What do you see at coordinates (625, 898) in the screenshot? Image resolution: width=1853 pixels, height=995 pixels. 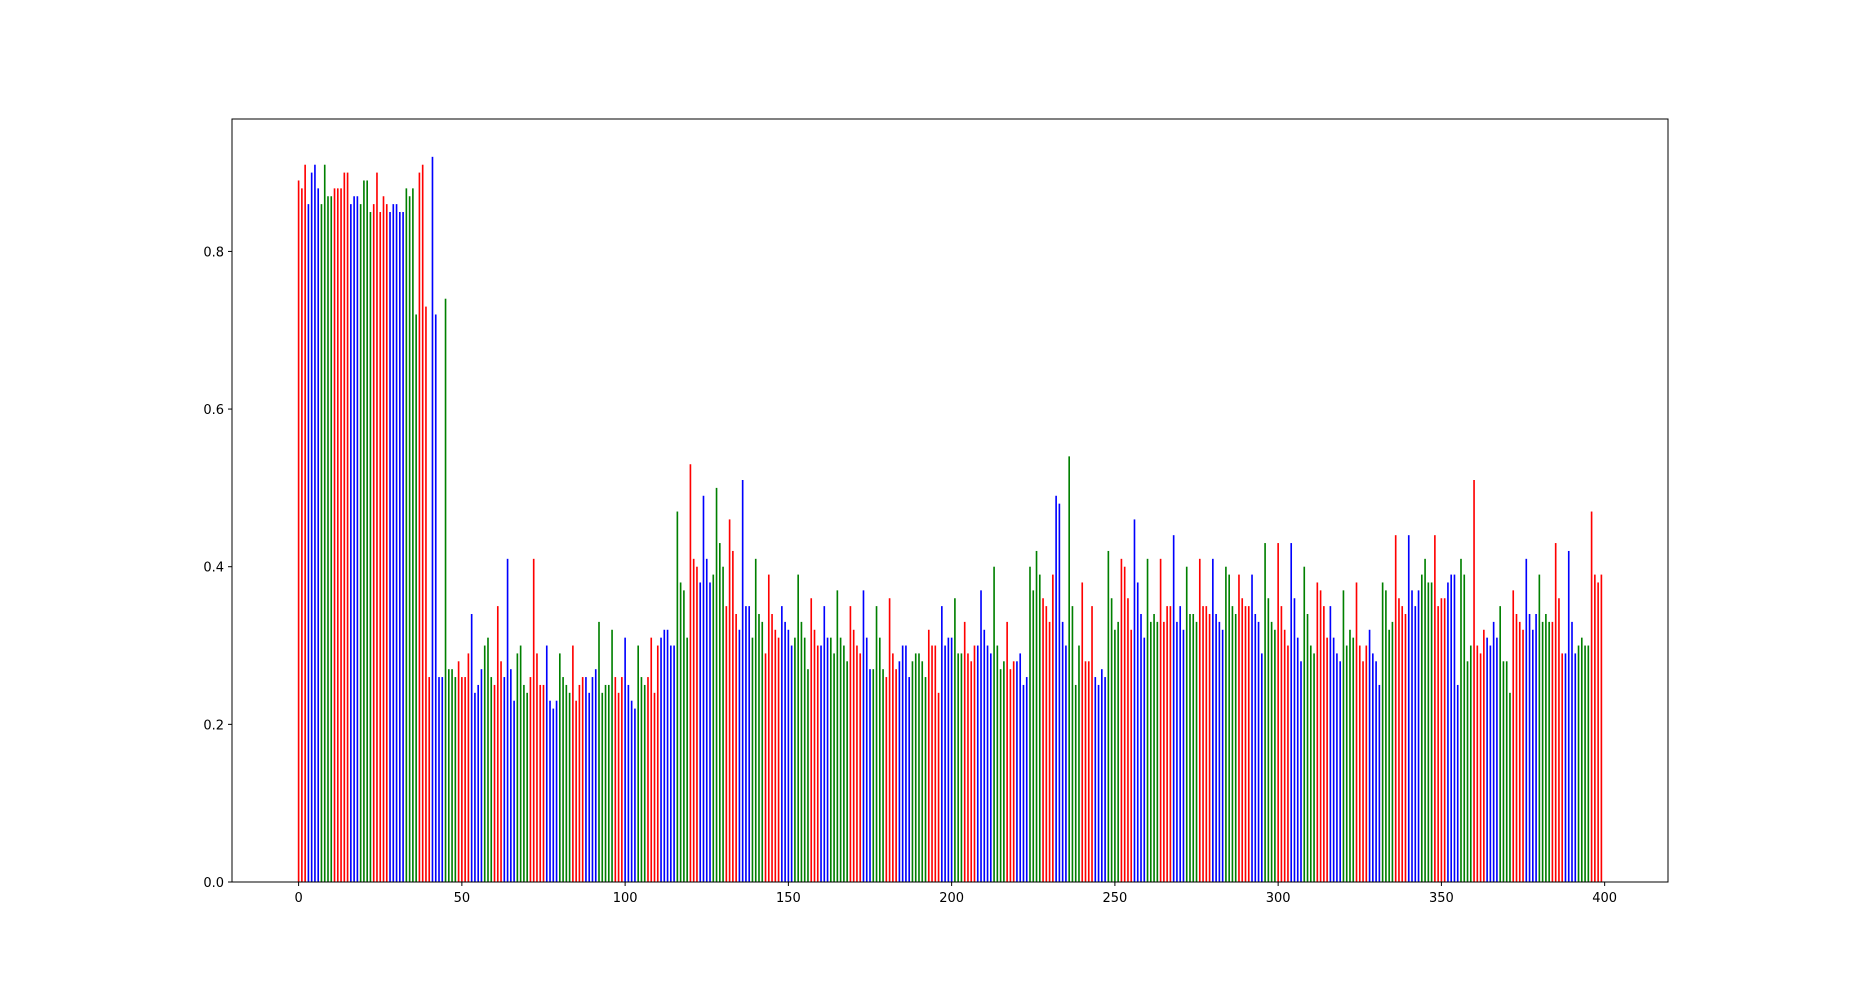 I see `x-tick-label: 100` at bounding box center [625, 898].